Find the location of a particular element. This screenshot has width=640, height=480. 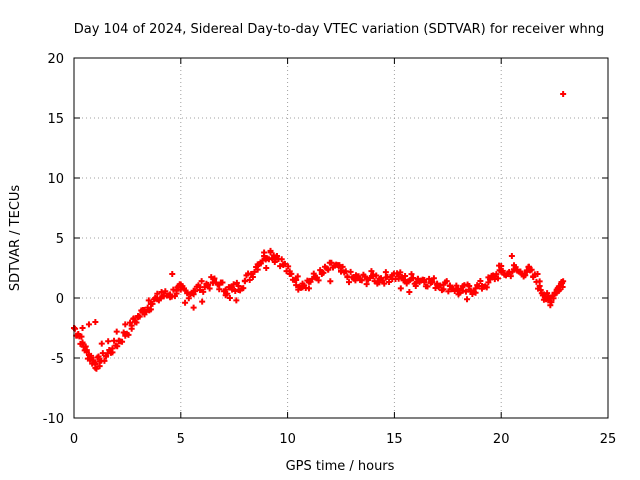

y-tick-label: -10 is located at coordinates (53, 419).